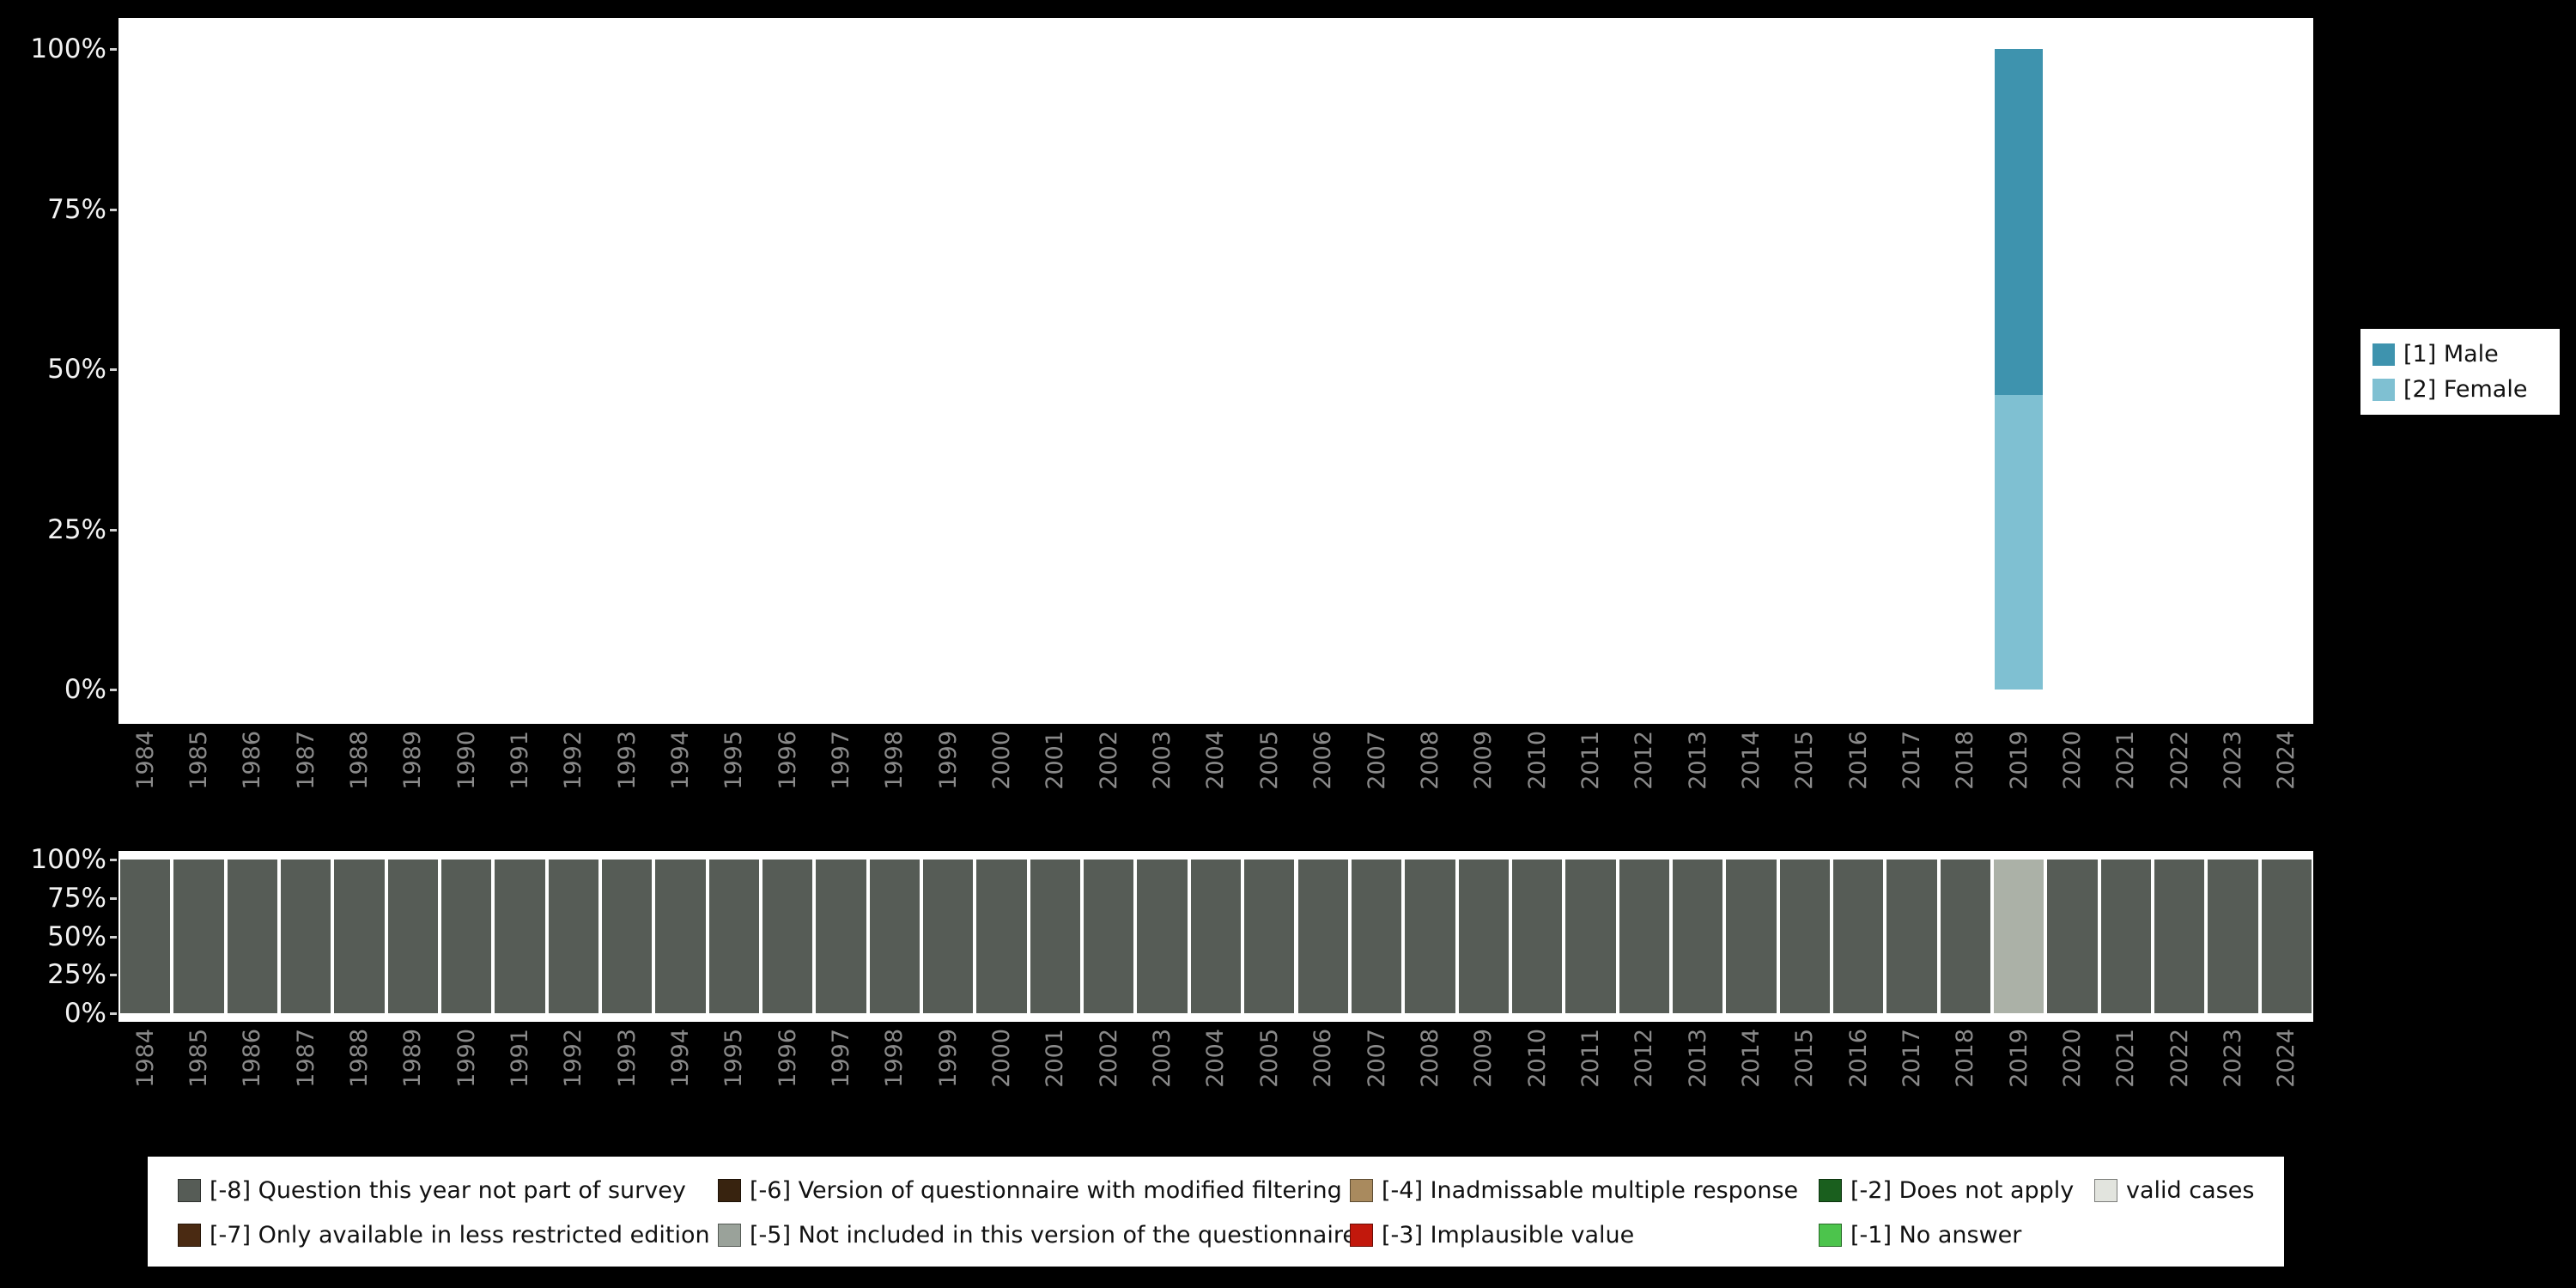 This screenshot has height=1288, width=2576. I want to click on missings-chart-year-label: 2000, so click(1002, 1082).